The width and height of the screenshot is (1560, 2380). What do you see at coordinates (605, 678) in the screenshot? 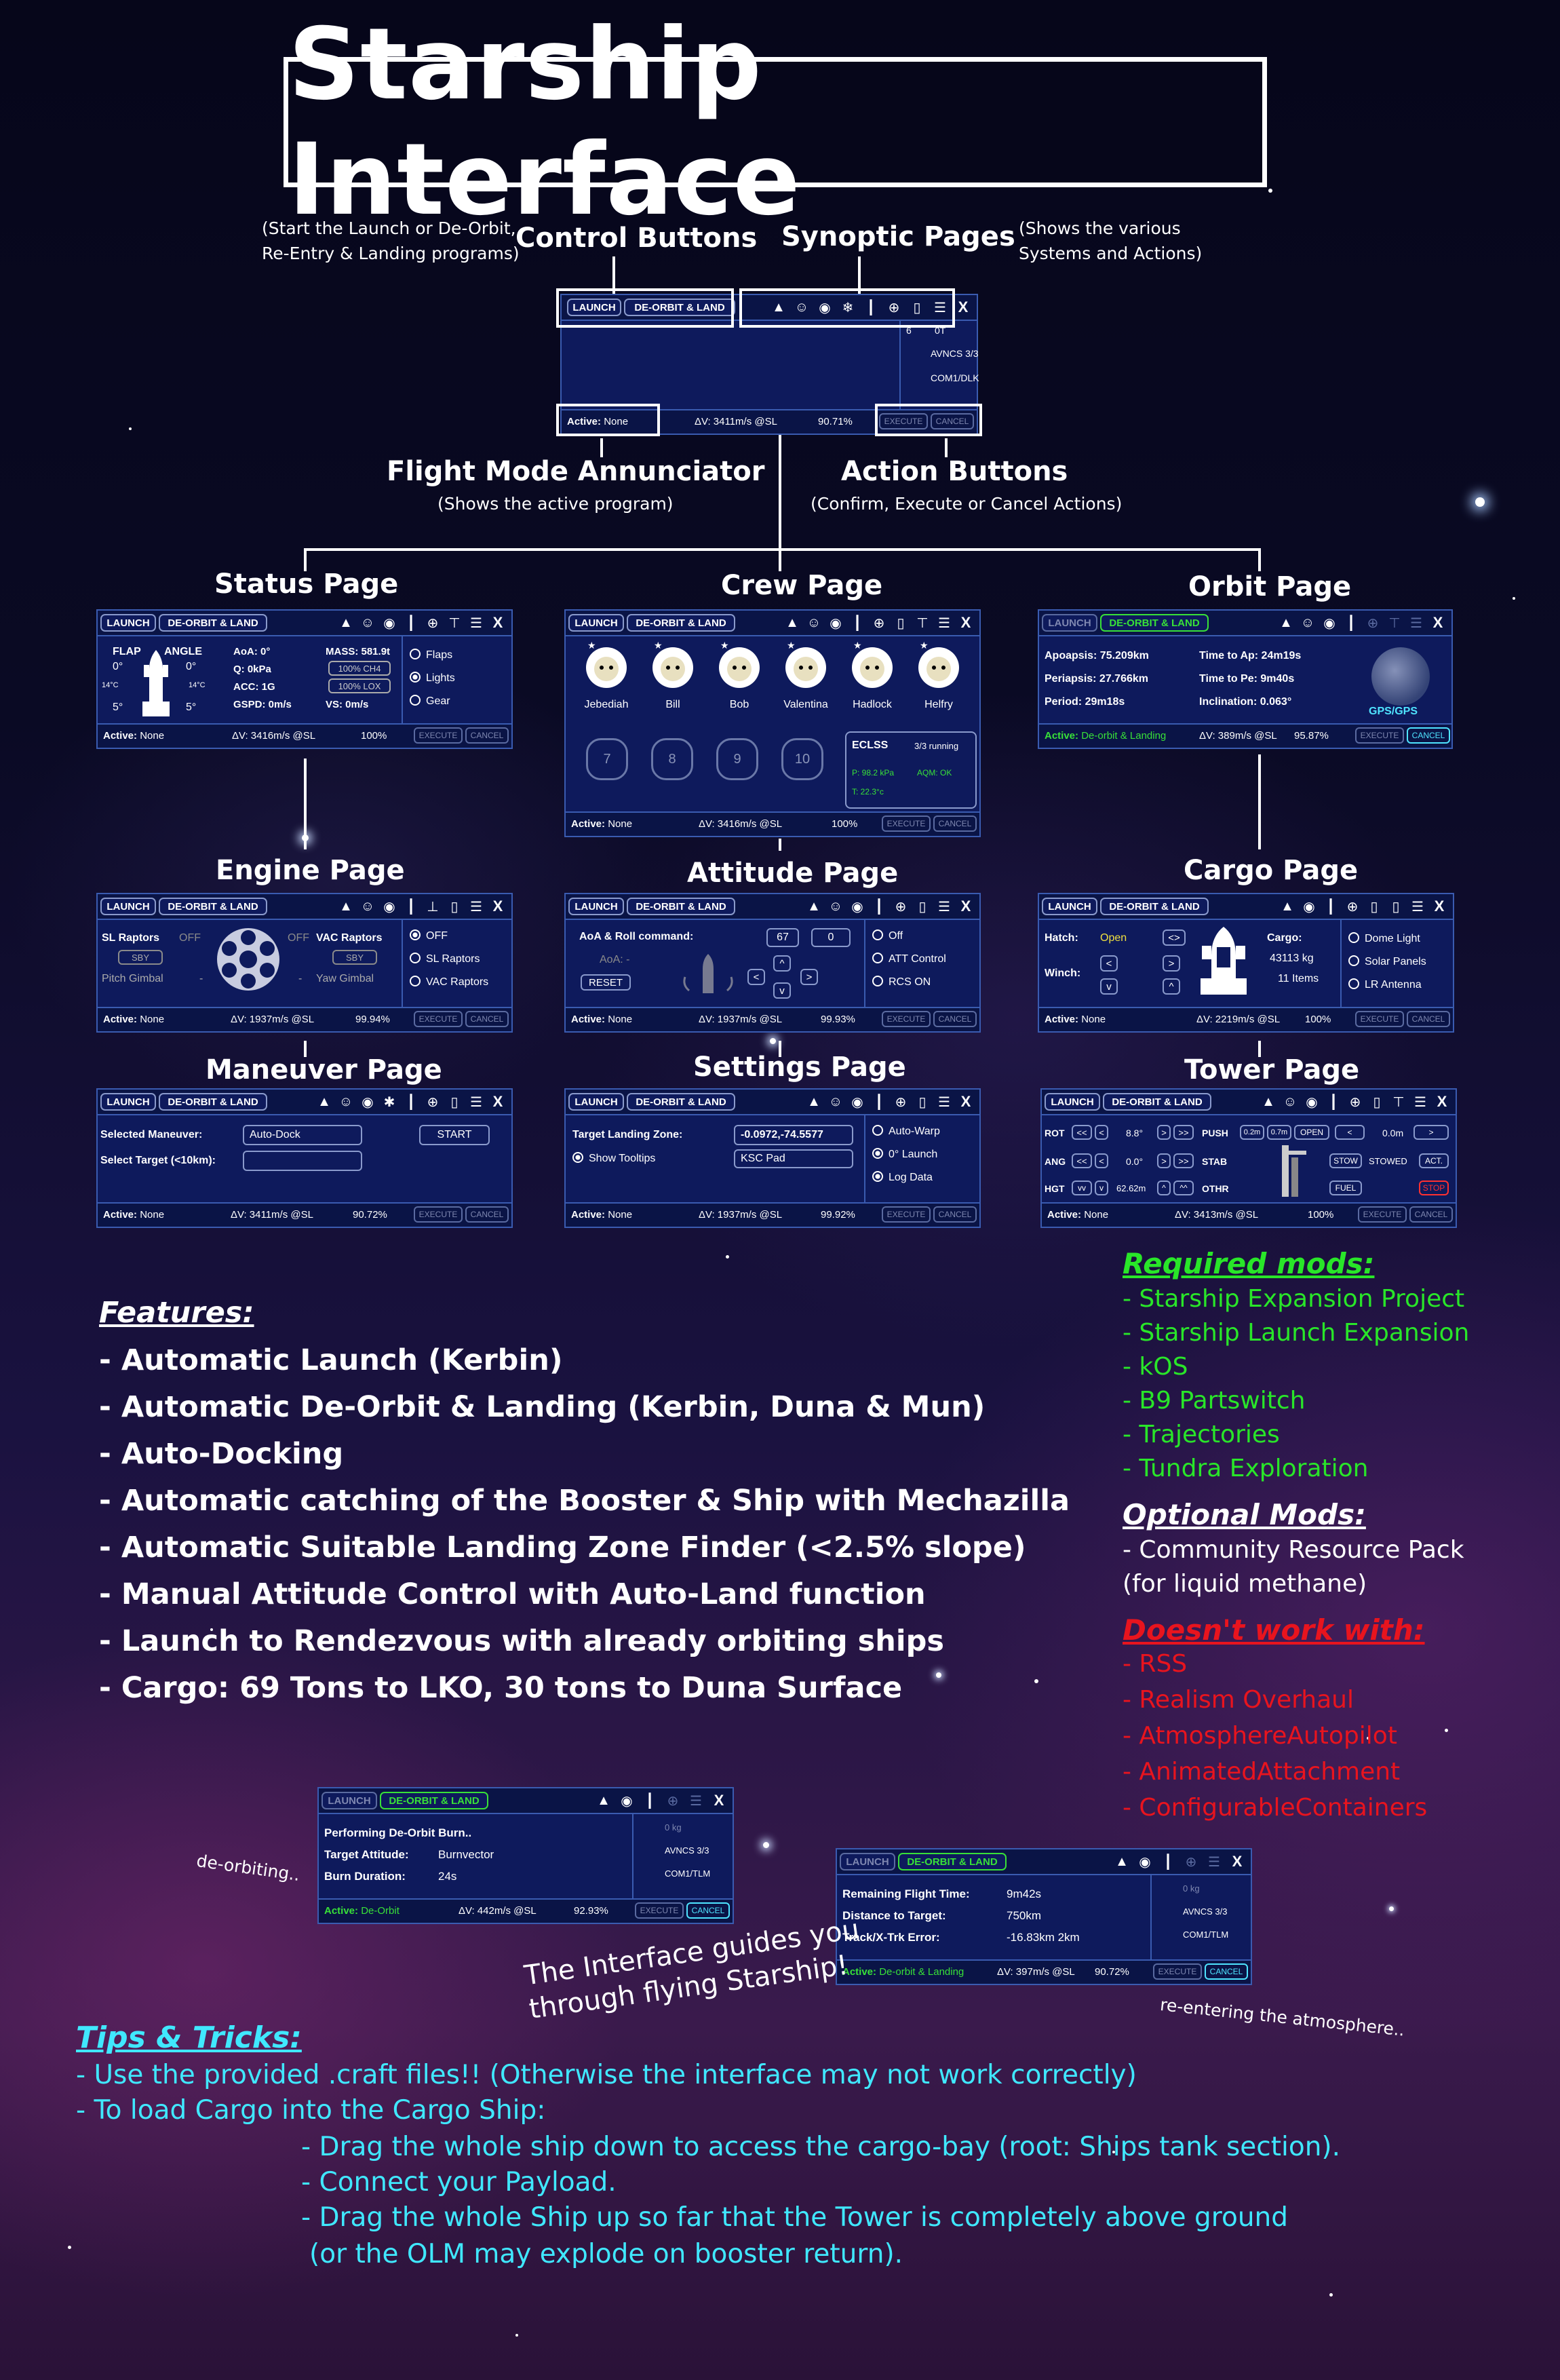
I see `crew-member: ★ Jebediah` at bounding box center [605, 678].